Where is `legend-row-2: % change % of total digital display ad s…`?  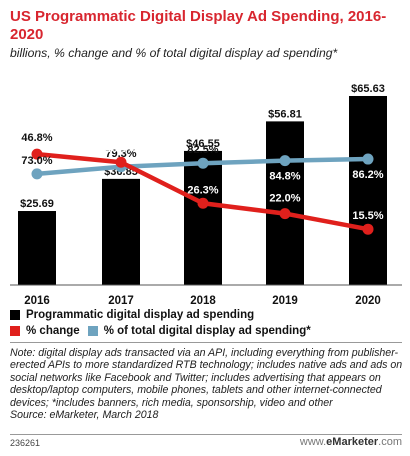 legend-row-2: % change % of total digital display ad s… is located at coordinates (164, 331).